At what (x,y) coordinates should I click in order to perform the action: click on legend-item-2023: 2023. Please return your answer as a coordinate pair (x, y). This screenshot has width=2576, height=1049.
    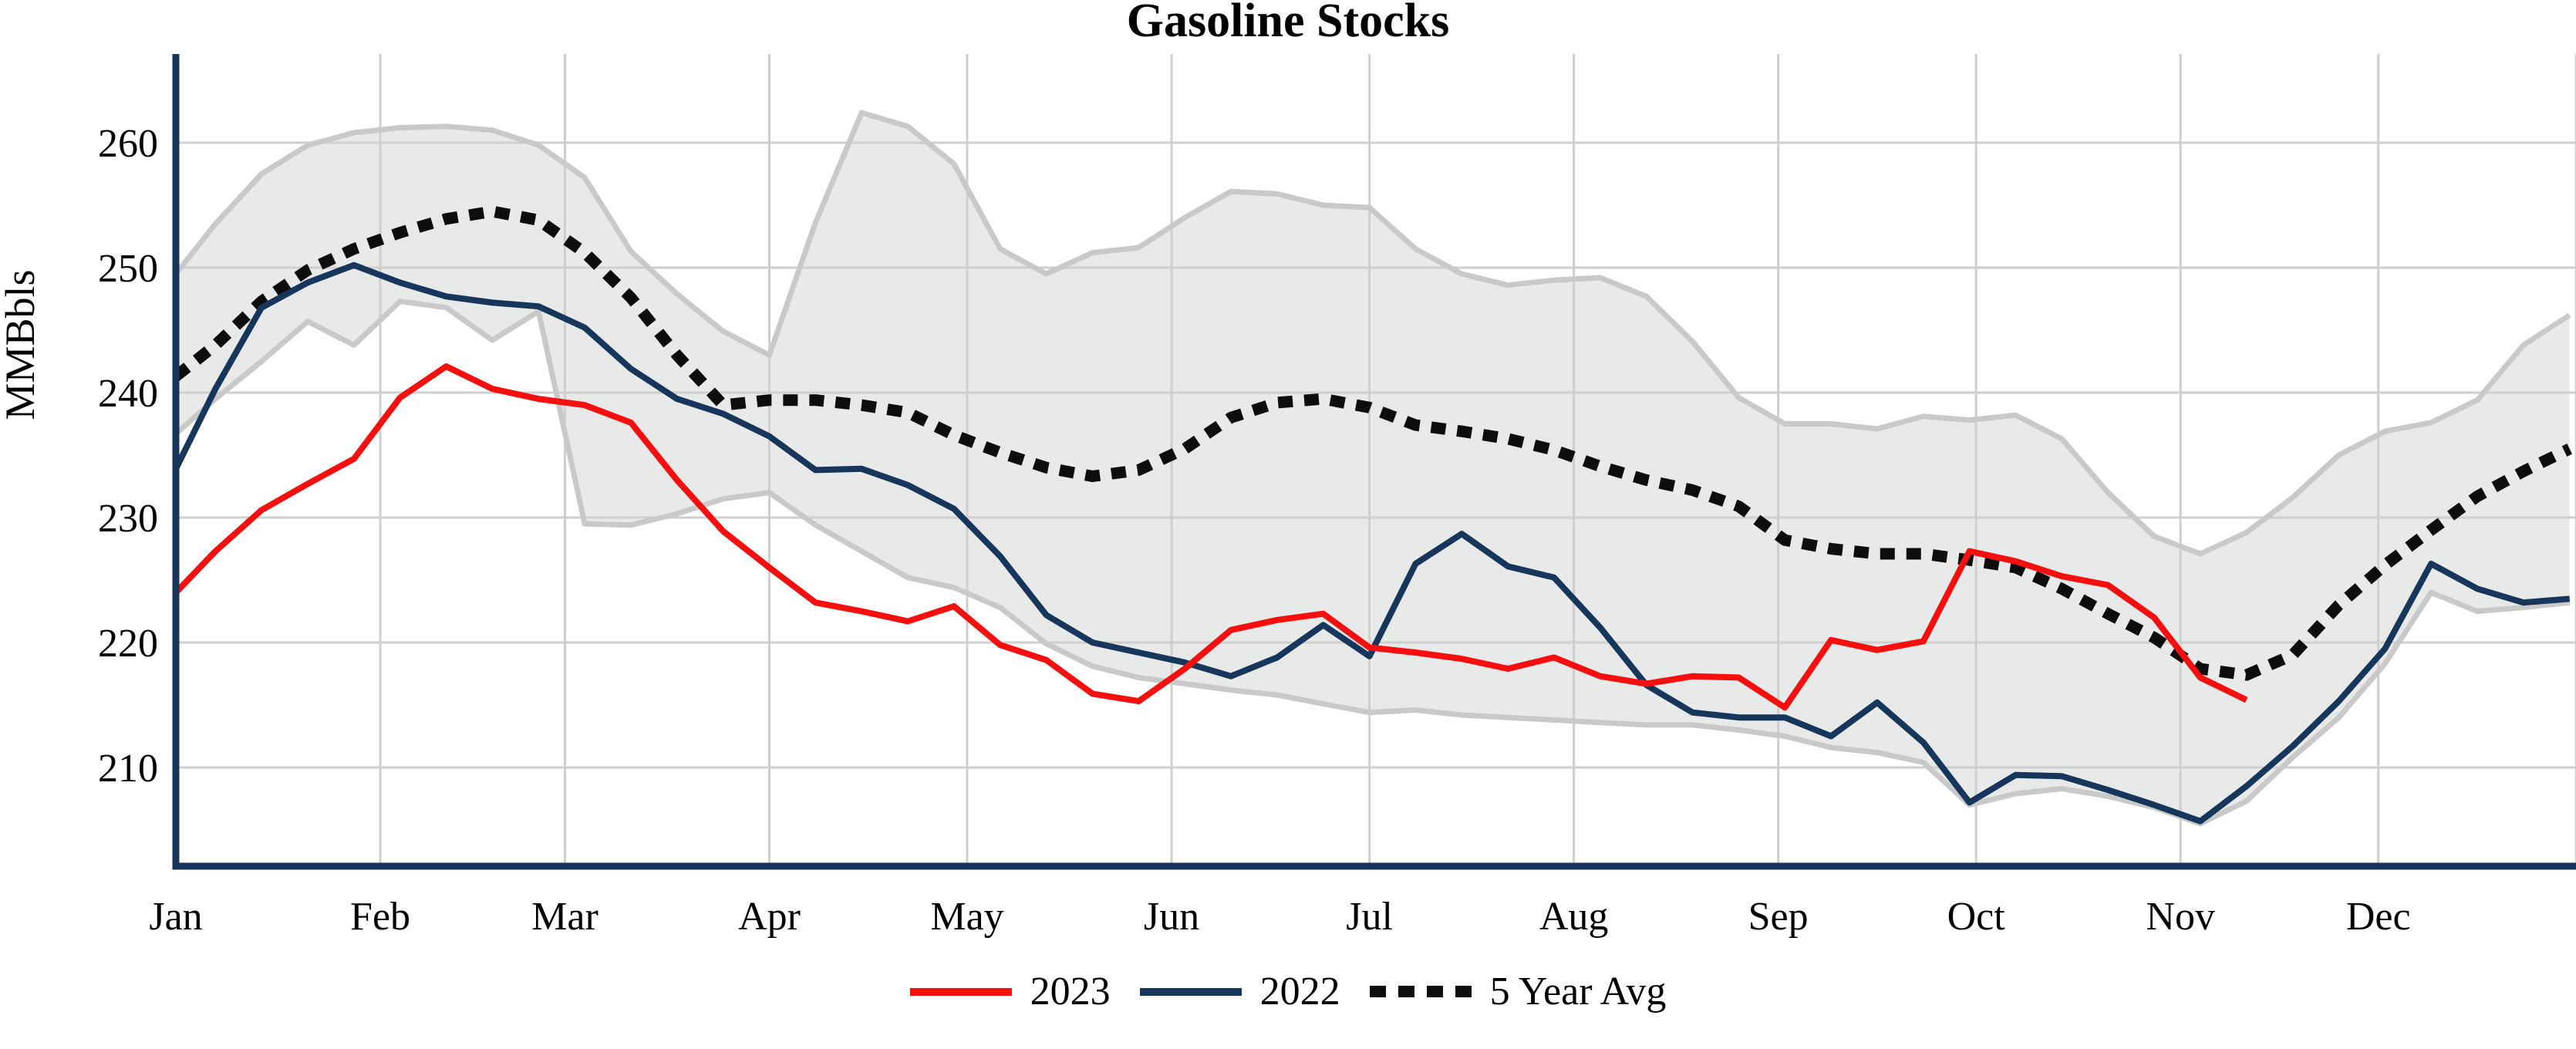
    Looking at the image, I should click on (1010, 991).